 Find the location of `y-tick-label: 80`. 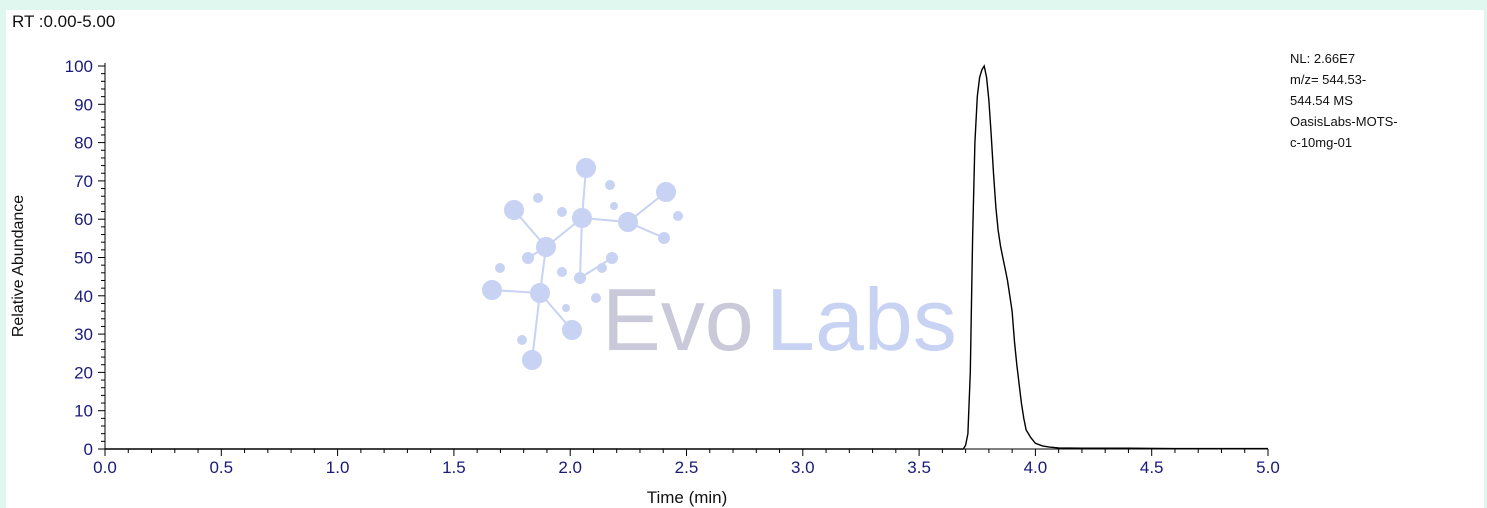

y-tick-label: 80 is located at coordinates (83, 143).